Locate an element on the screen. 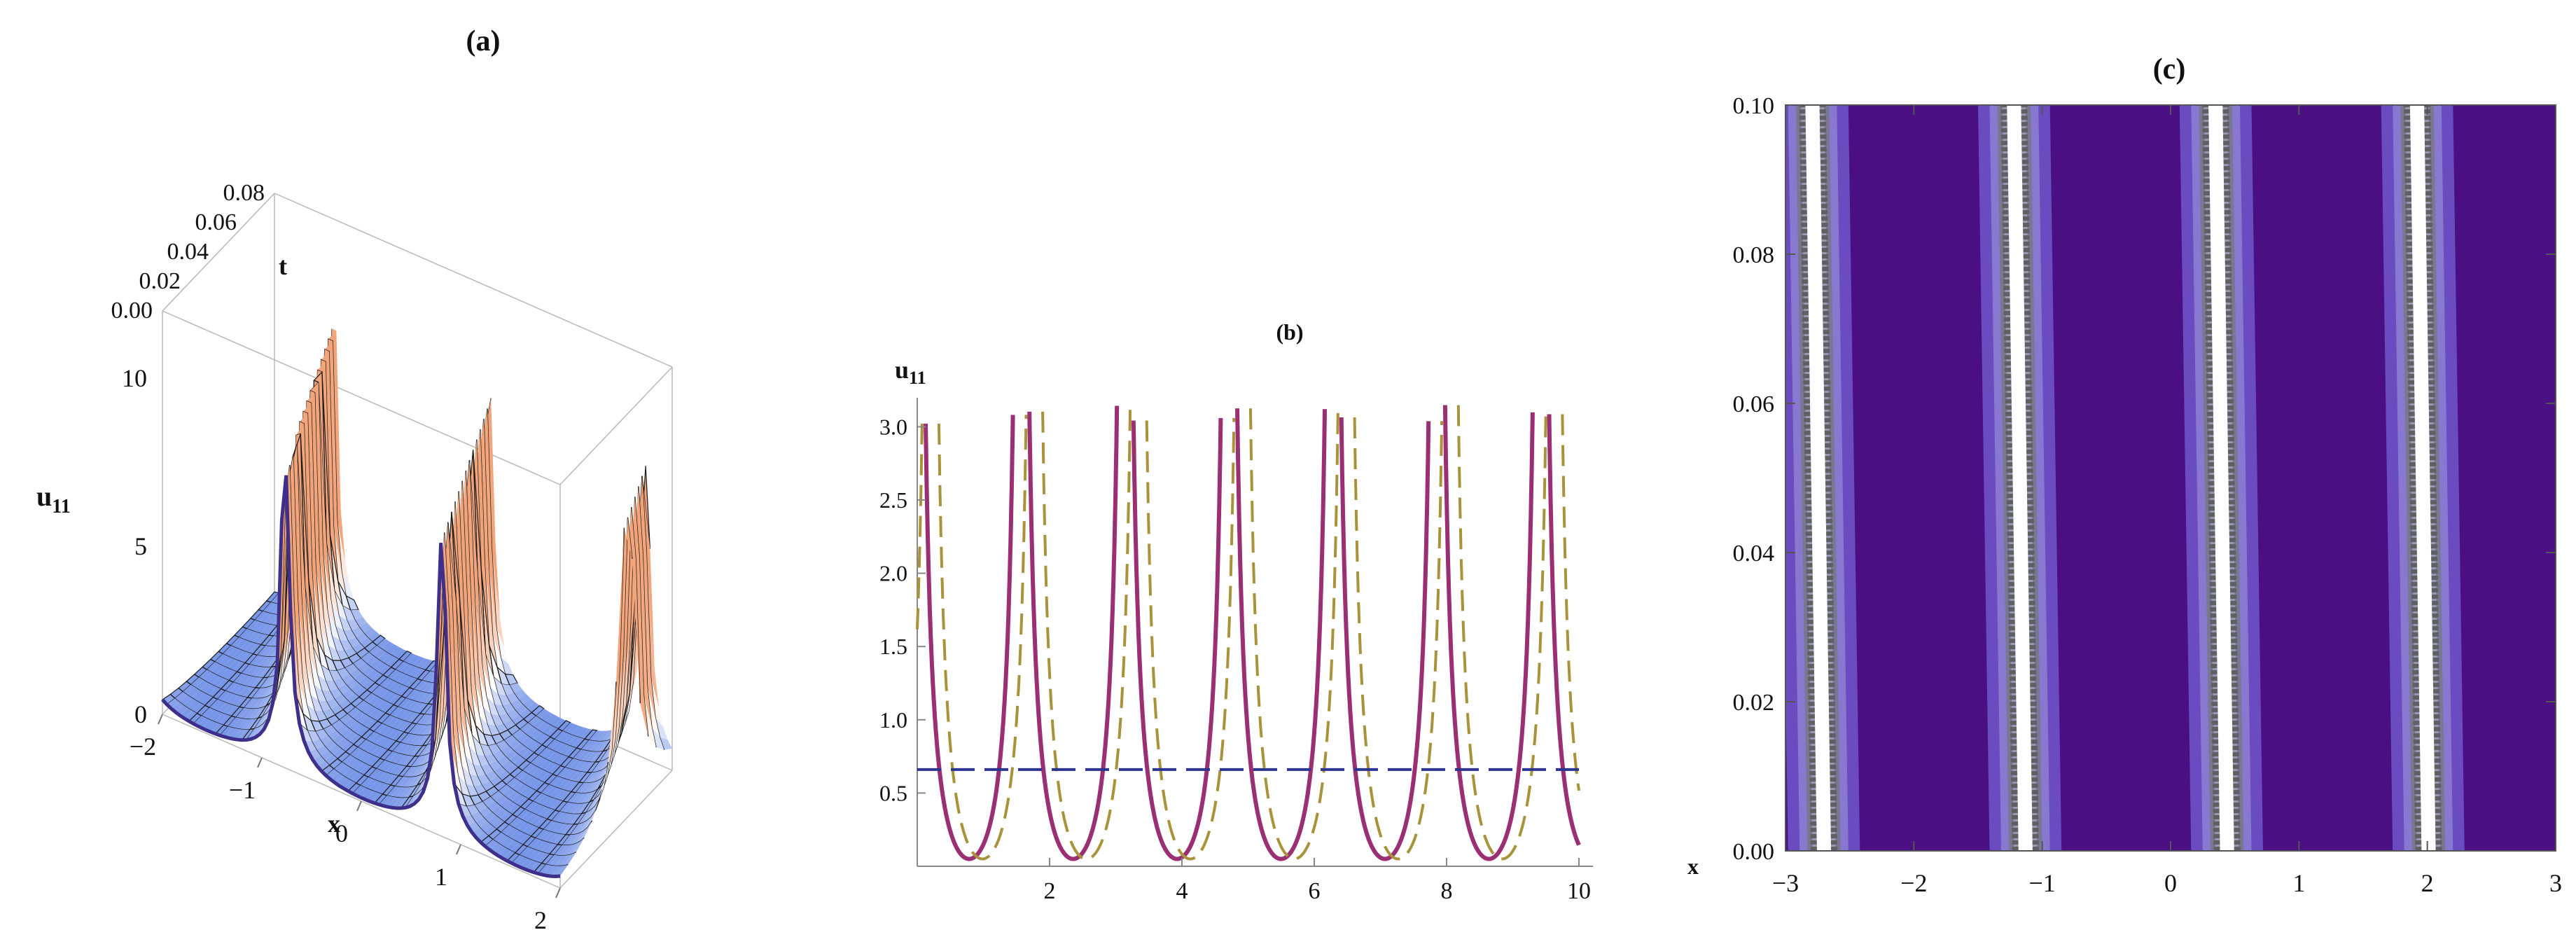  panel-c-title: (c) is located at coordinates (2169, 69).